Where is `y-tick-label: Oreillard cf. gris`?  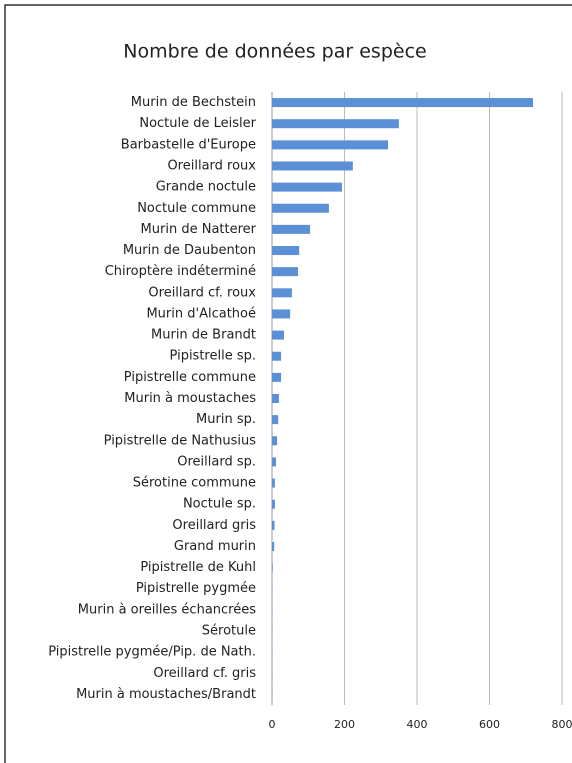 y-tick-label: Oreillard cf. gris is located at coordinates (204, 673).